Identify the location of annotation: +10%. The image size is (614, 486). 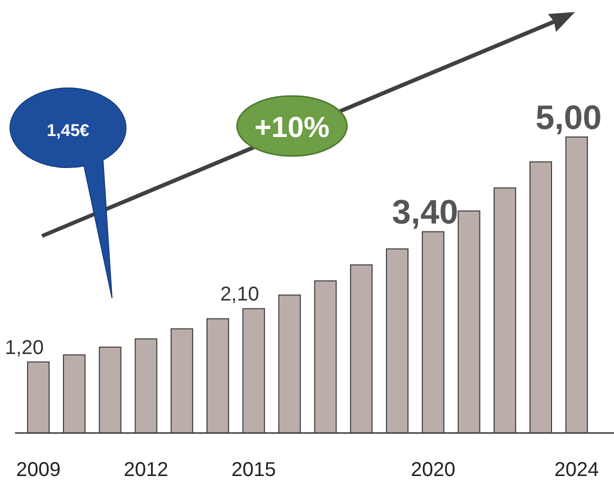
(292, 128).